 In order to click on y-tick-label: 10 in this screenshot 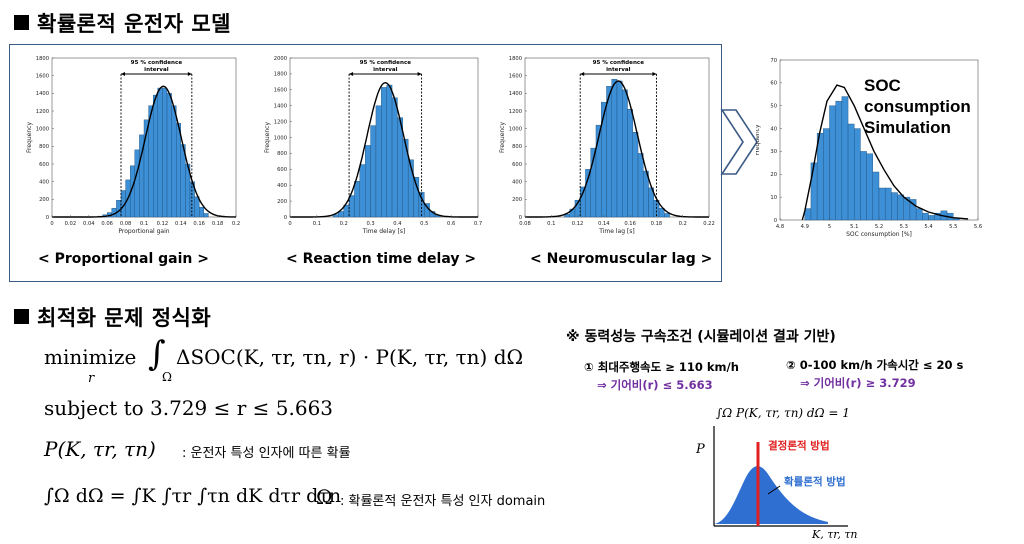, I will do `click(773, 198)`.